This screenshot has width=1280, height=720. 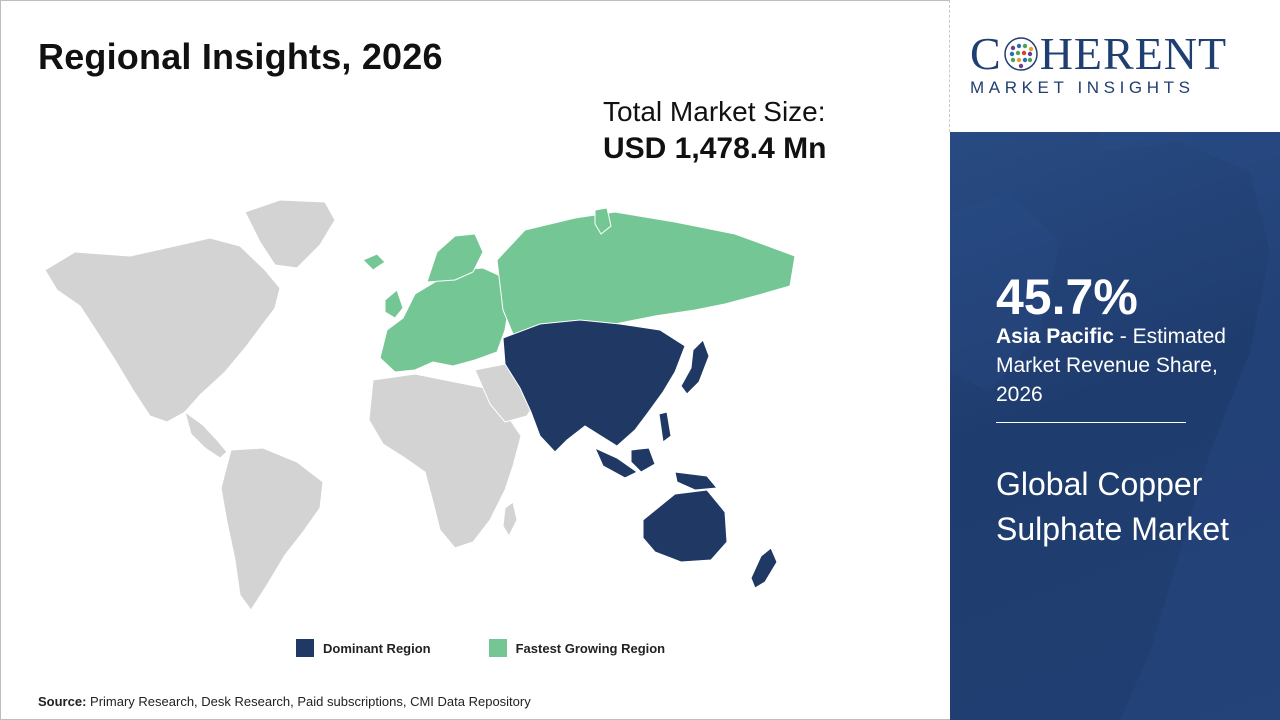 I want to click on legend-swatch-fastest-growing, so click(x=497, y=648).